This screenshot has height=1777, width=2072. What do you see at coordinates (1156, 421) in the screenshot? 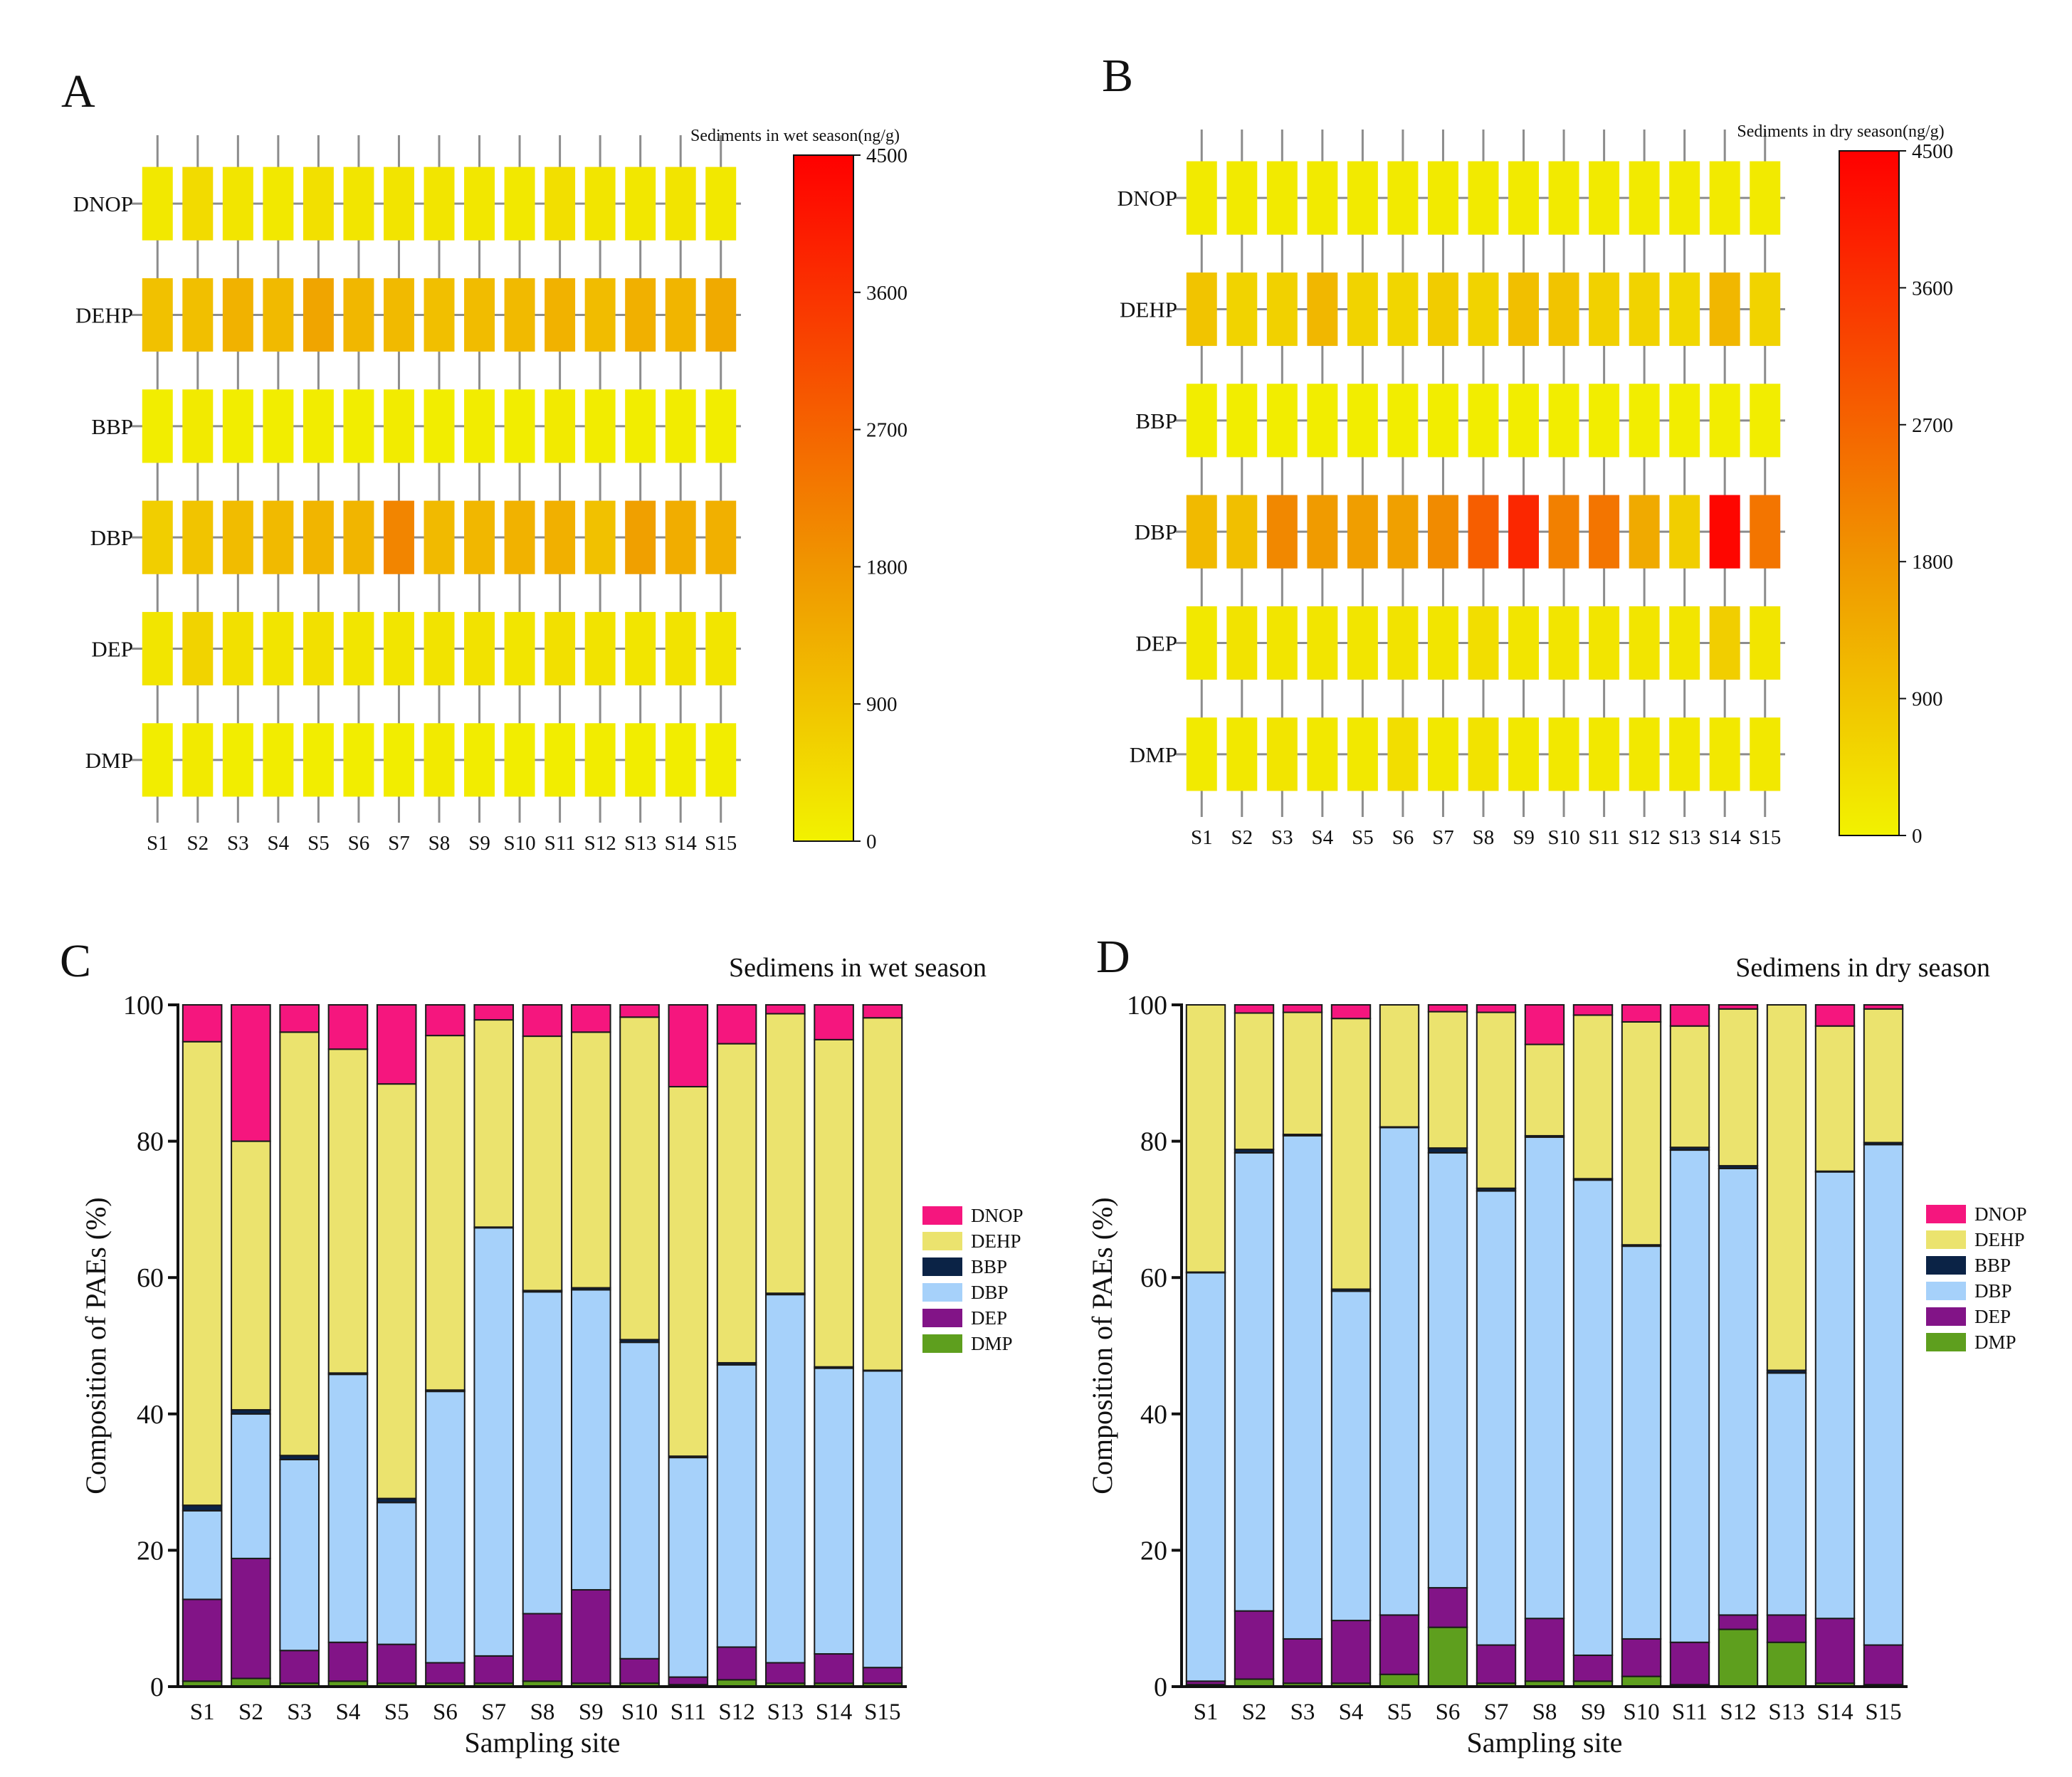
I see `row-label: BBP` at bounding box center [1156, 421].